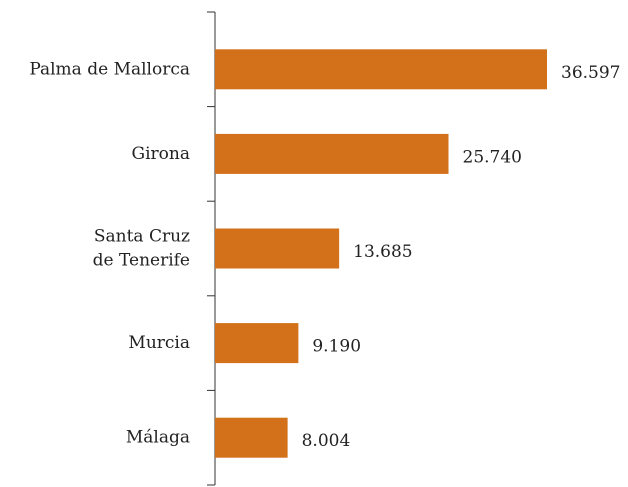  Describe the element at coordinates (382, 252) in the screenshot. I see `value-label: 13.685` at that location.